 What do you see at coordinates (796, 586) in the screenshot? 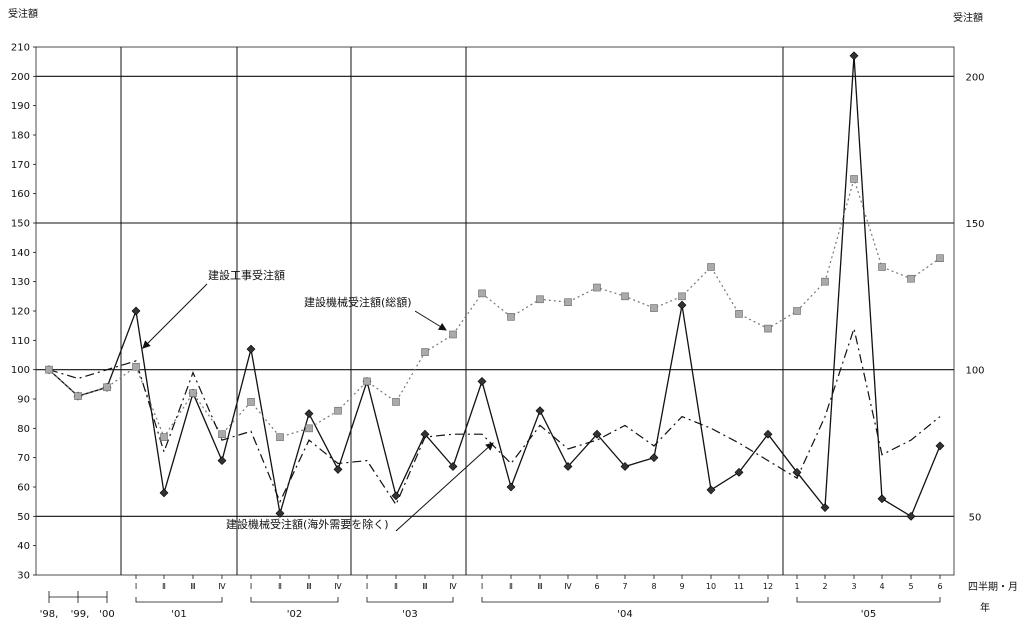
I see `x-tick-label: 1` at bounding box center [796, 586].